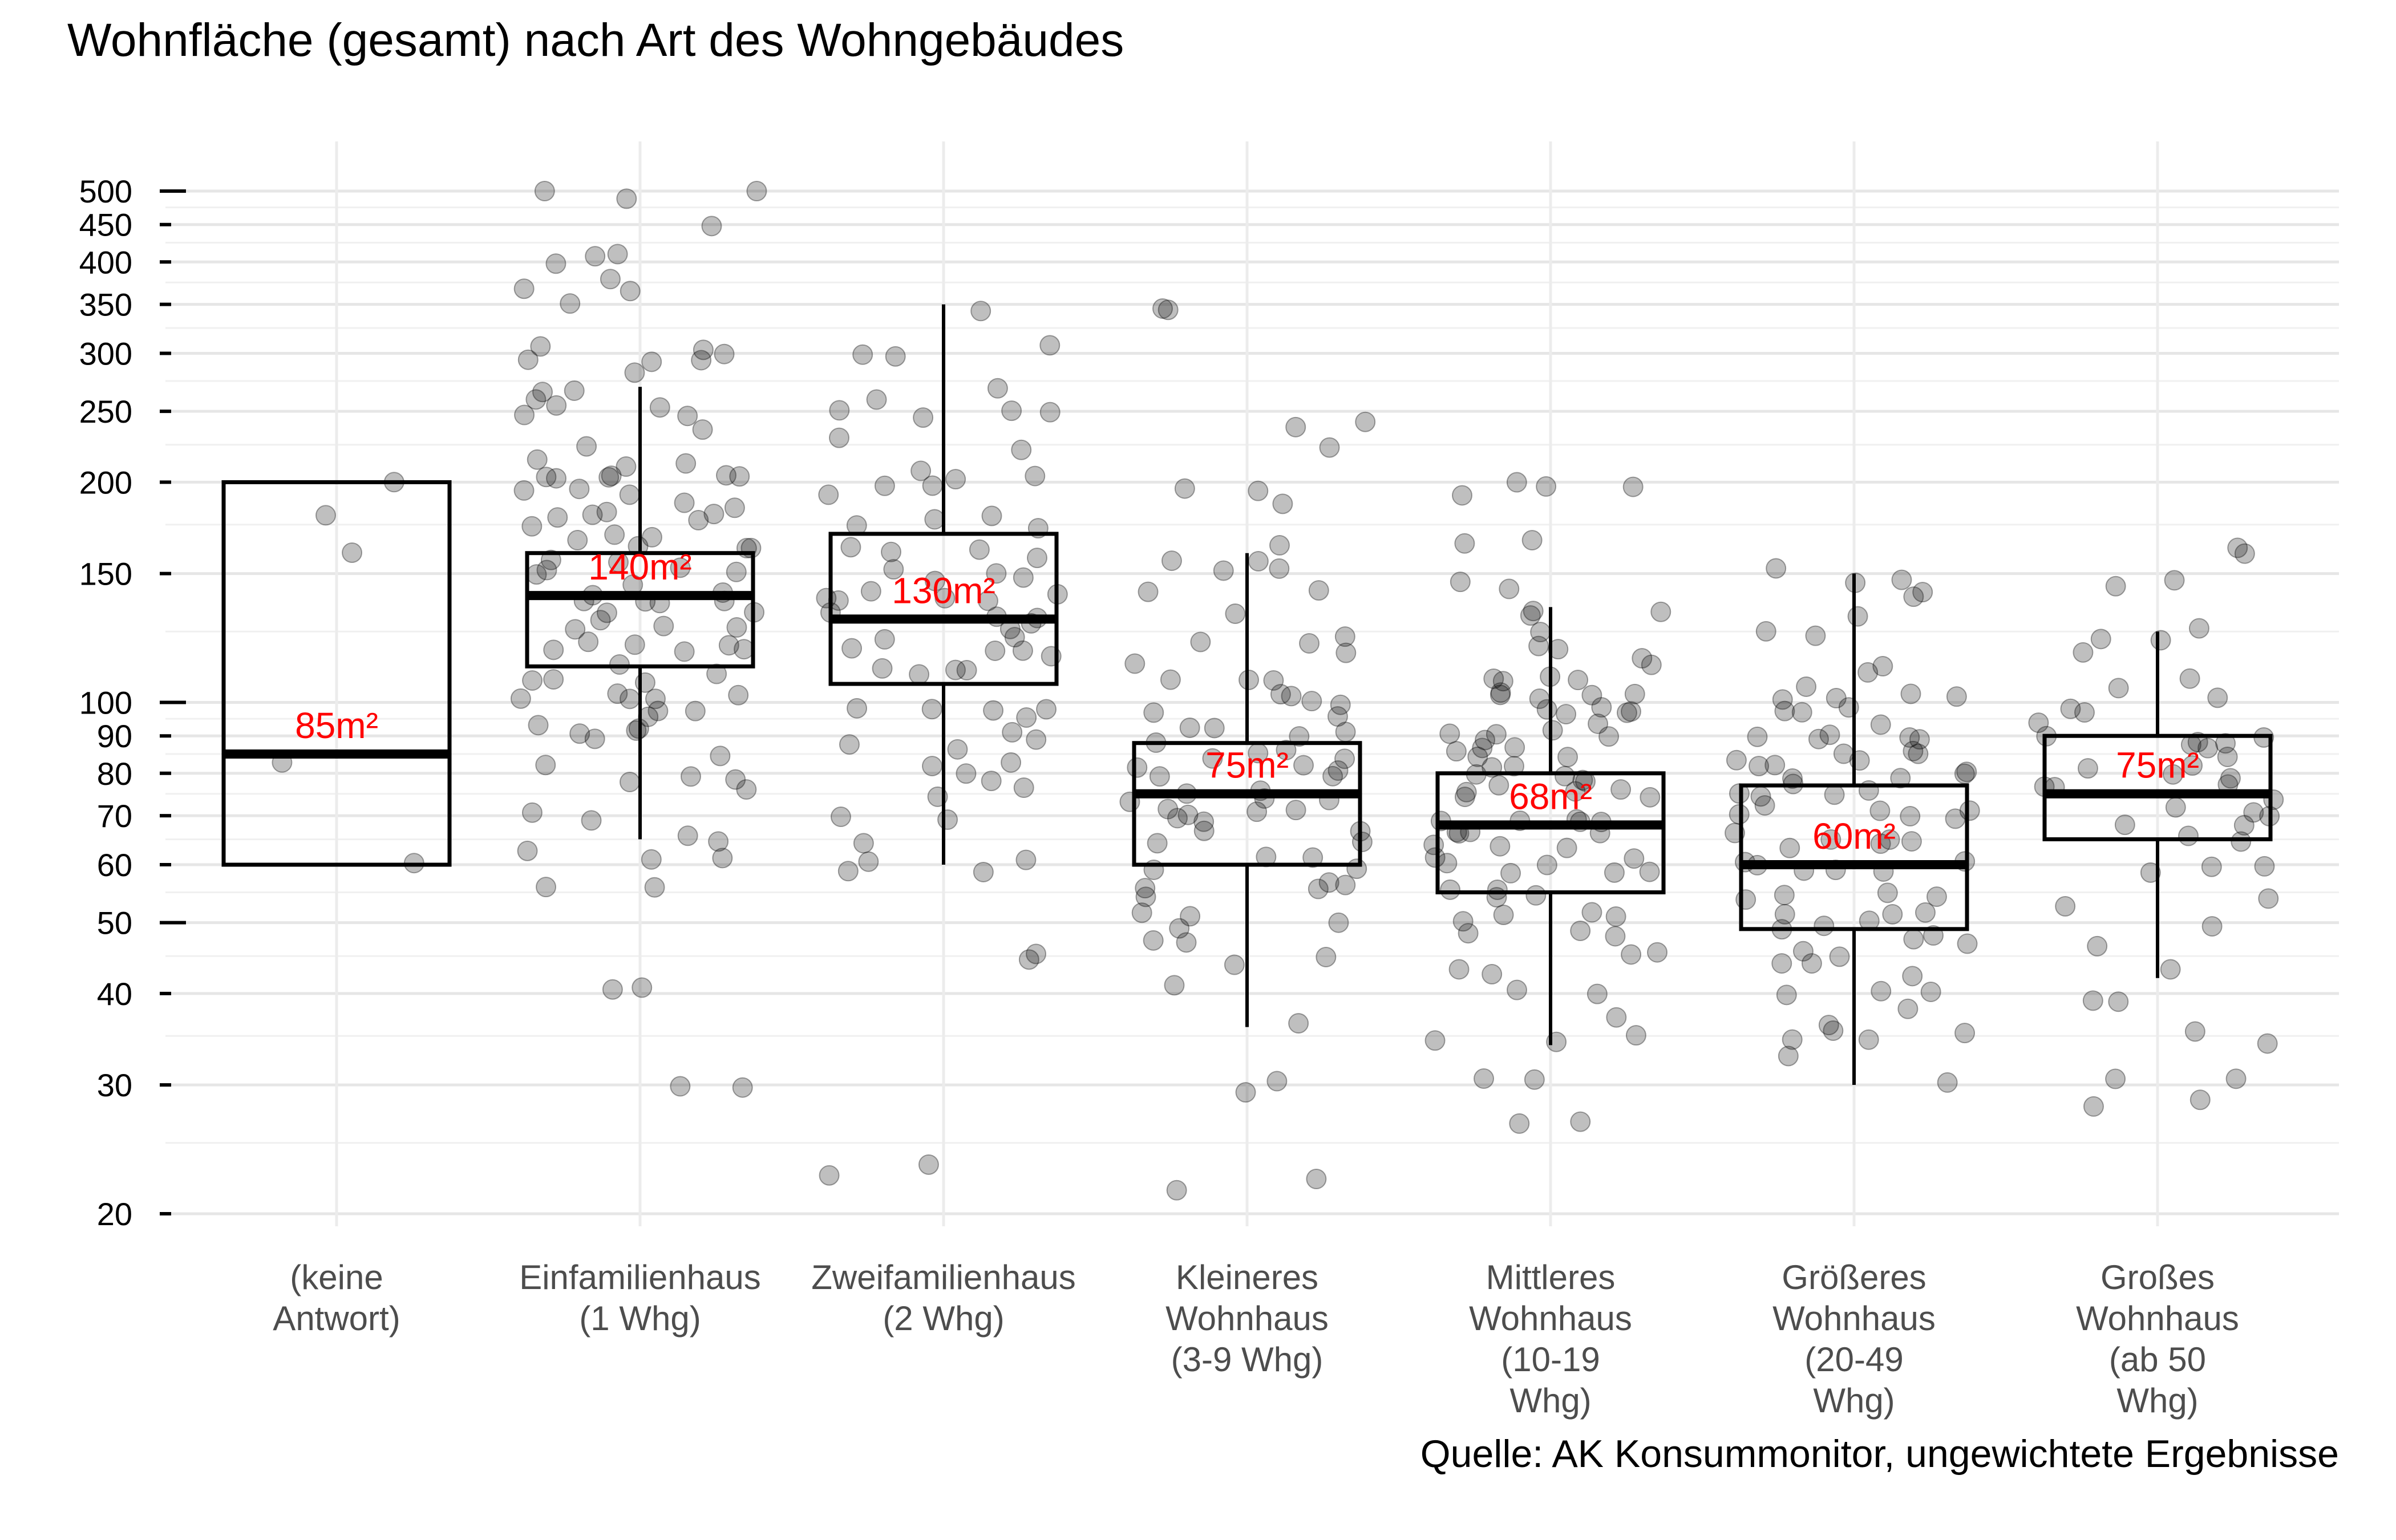 The height and width of the screenshot is (1540, 2396). I want to click on category-label-line: Wohnhaus, so click(1550, 1318).